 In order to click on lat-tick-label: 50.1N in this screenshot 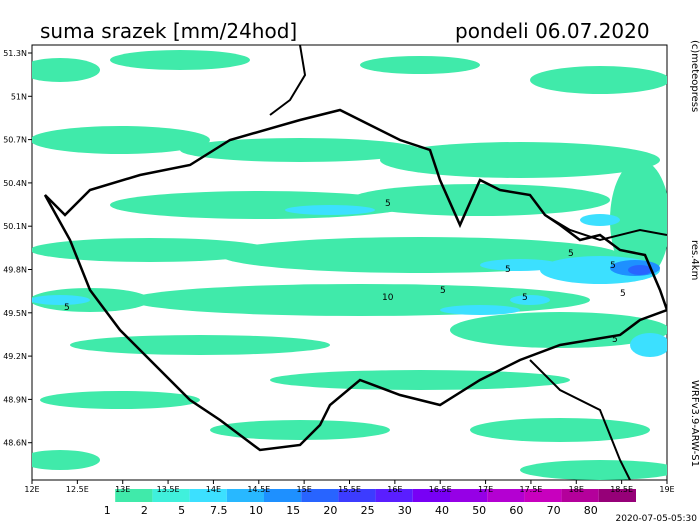, I will do `click(15, 226)`.